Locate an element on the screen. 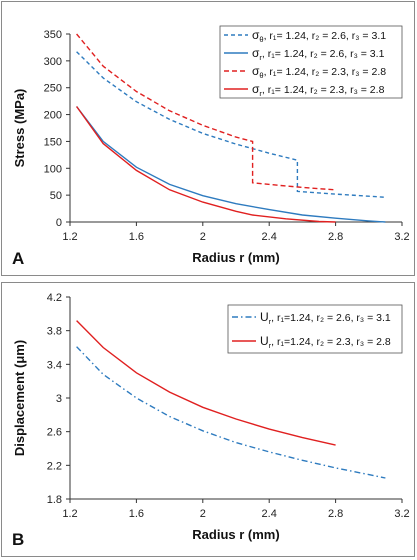 This screenshot has width=417, height=560. y-tick-label: 3.8 is located at coordinates (54, 332).